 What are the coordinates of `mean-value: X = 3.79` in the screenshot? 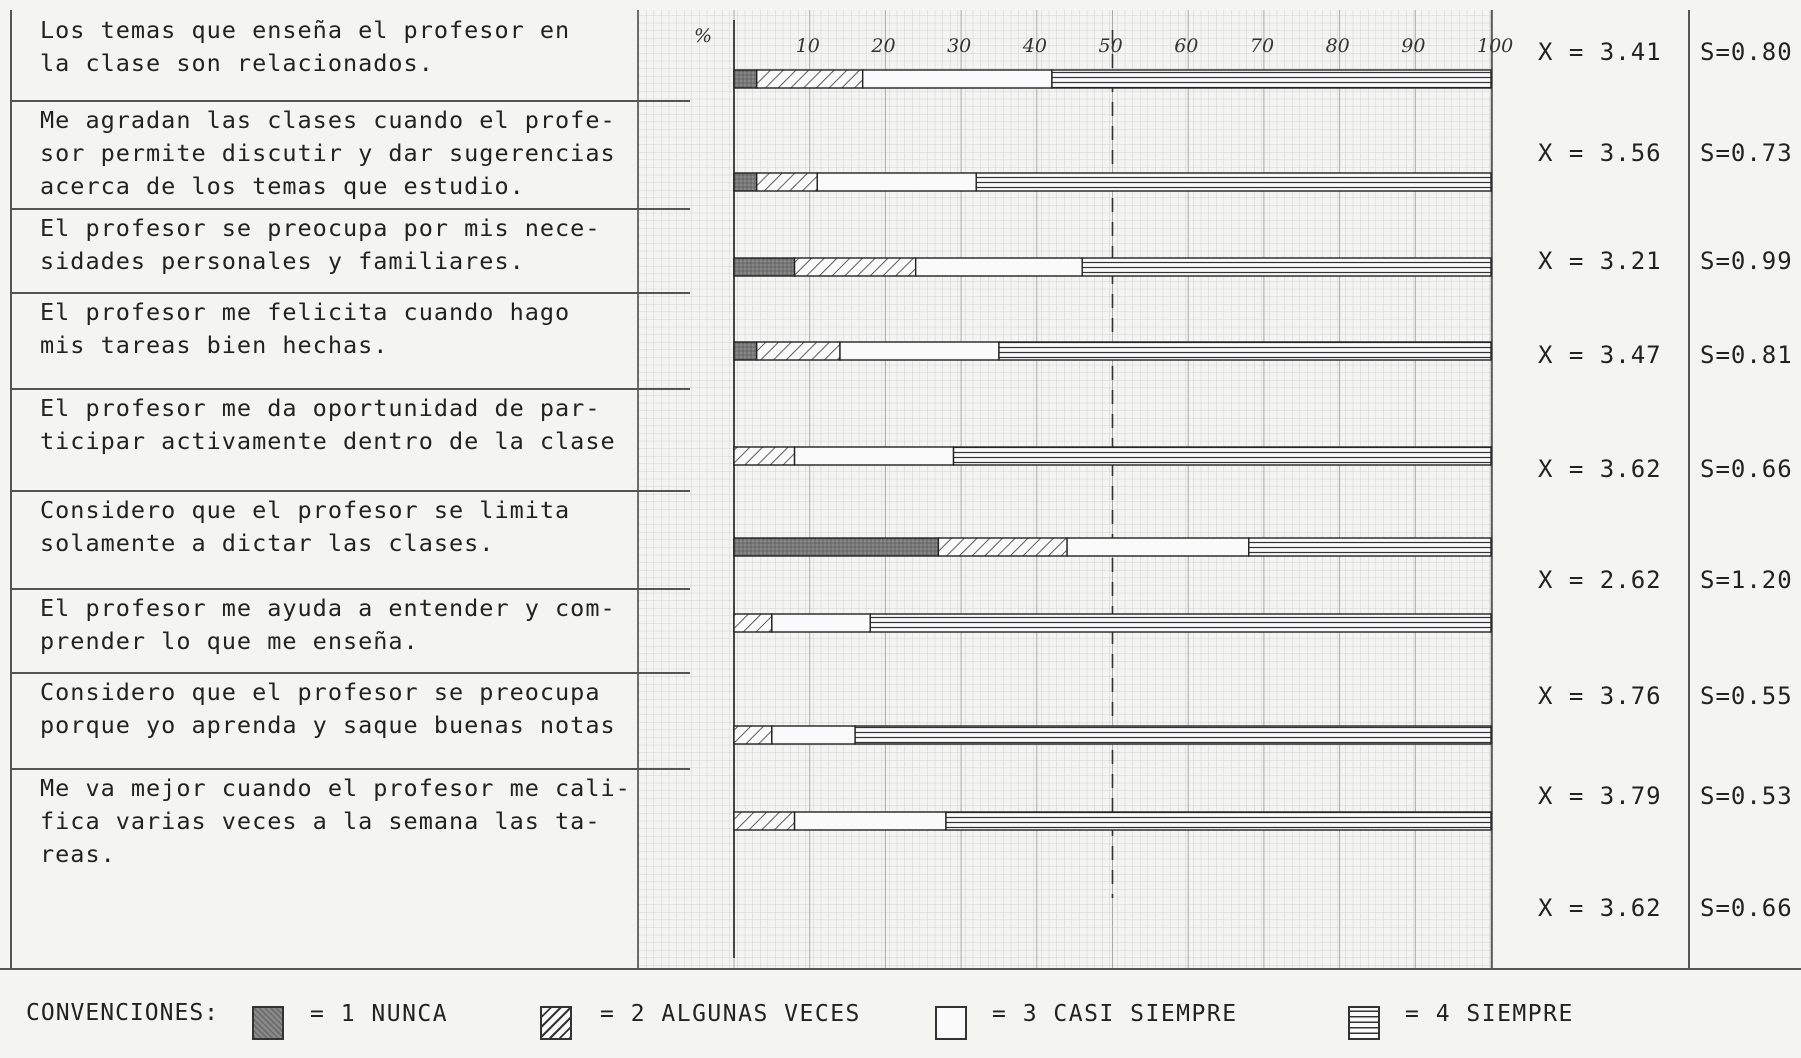 It's located at (1600, 796).